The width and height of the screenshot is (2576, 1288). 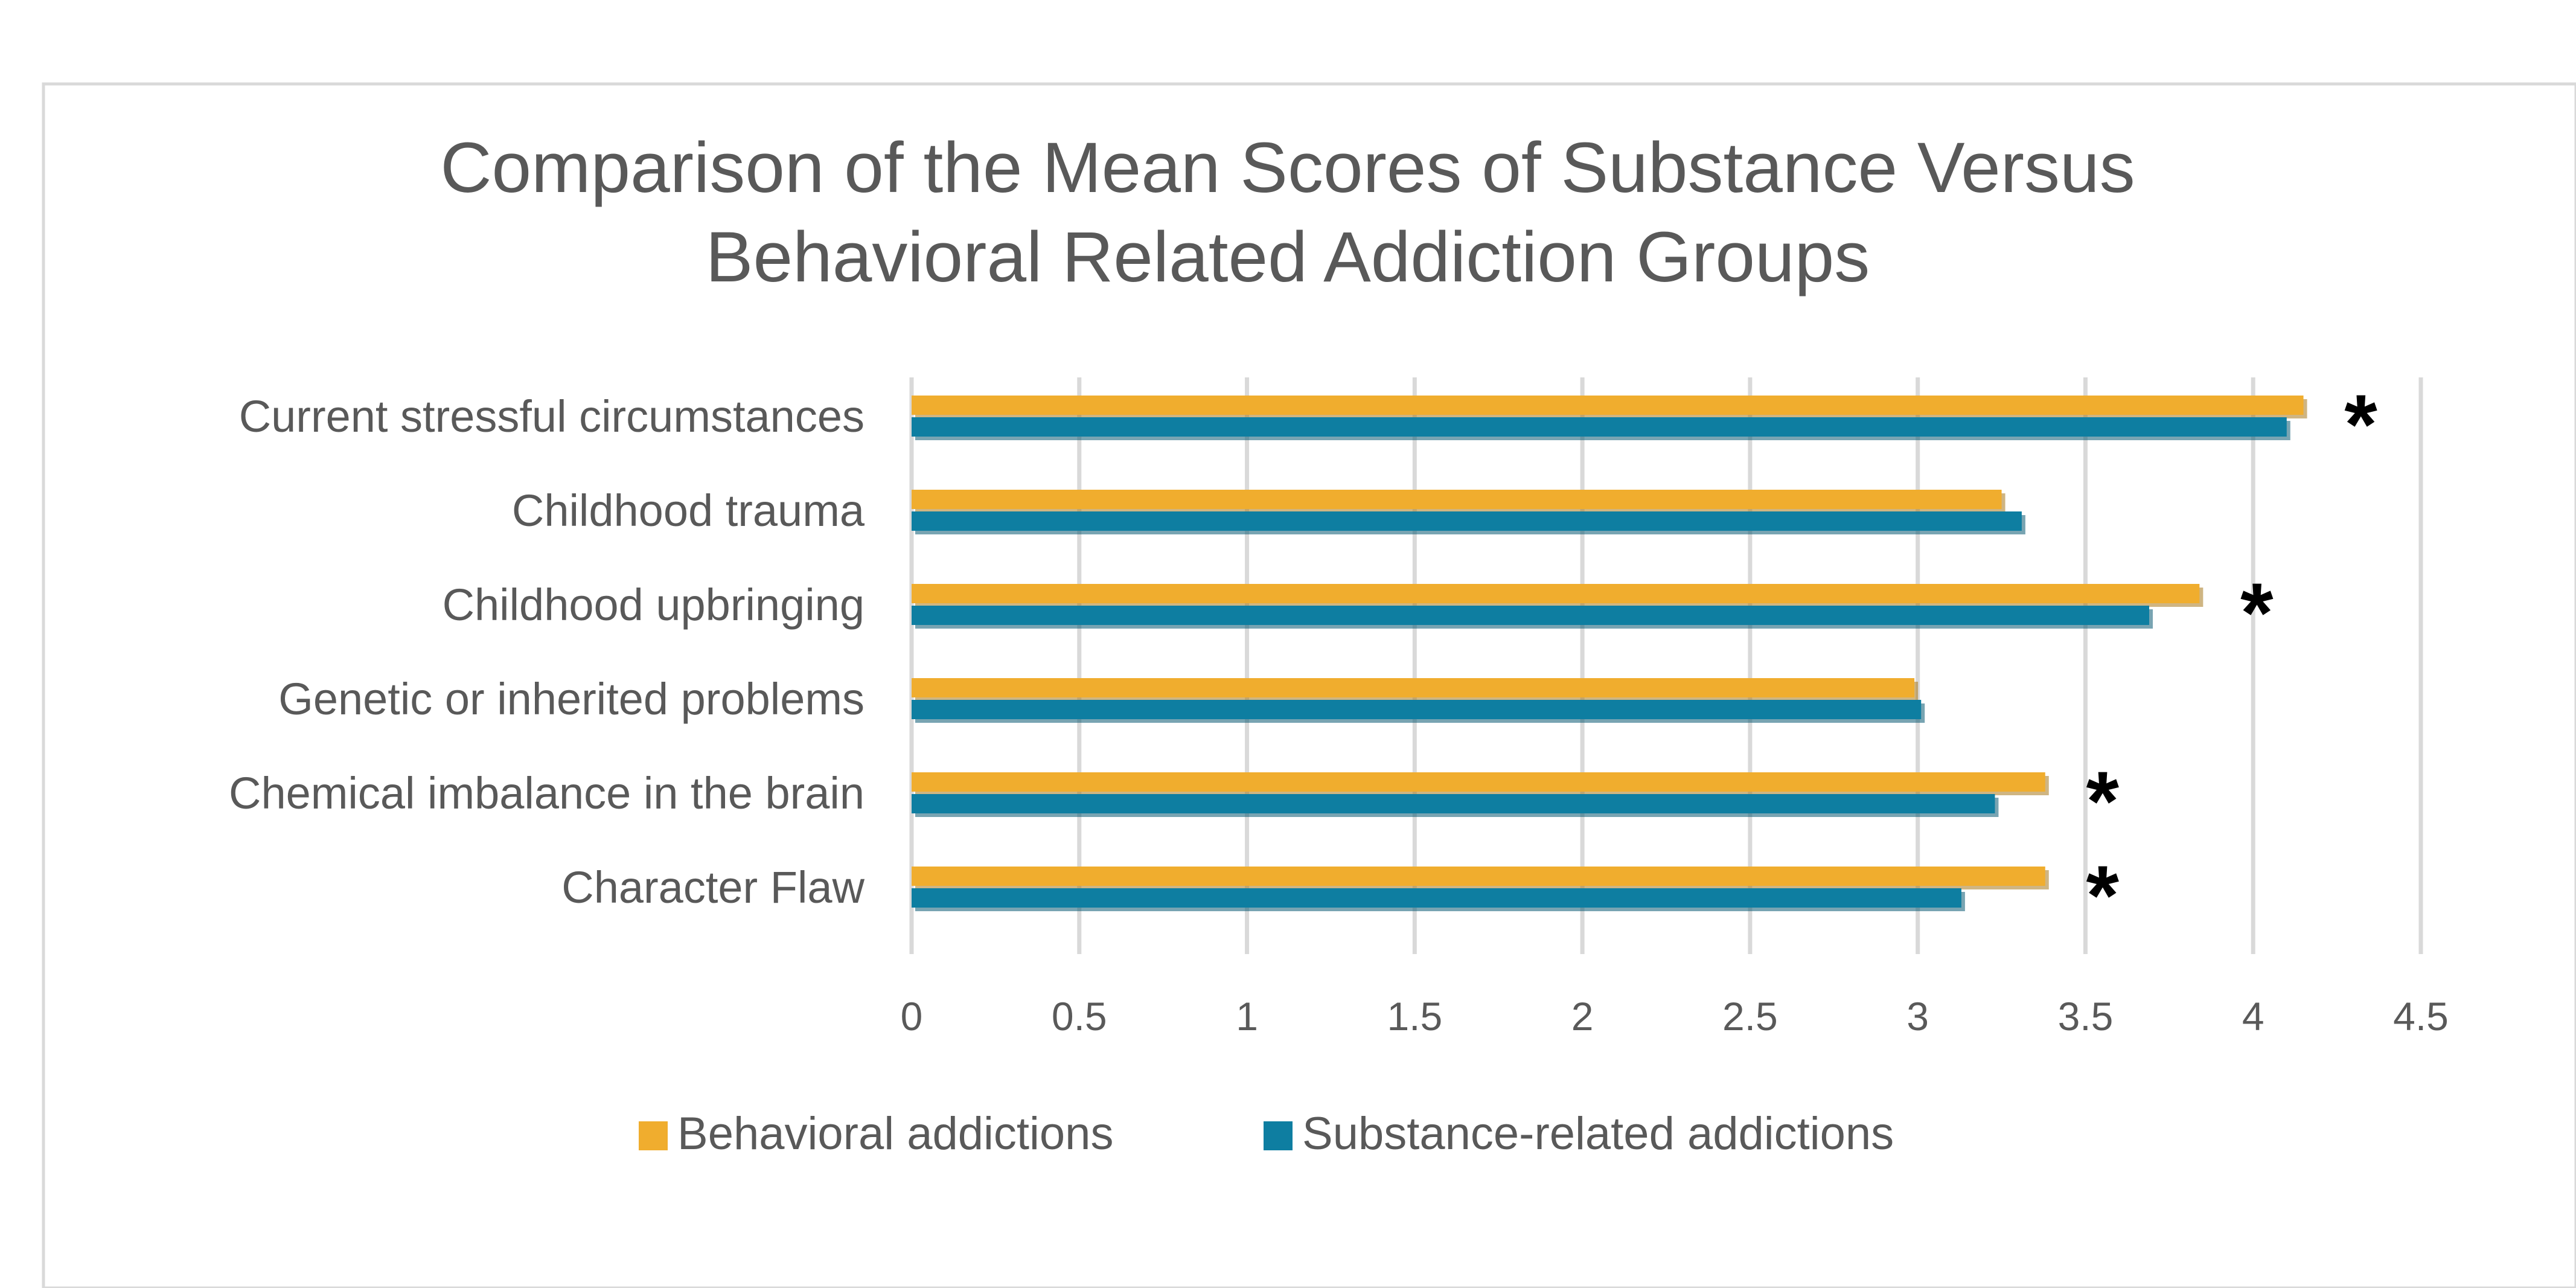 What do you see at coordinates (2421, 1016) in the screenshot?
I see `x-tick-label: 4.5` at bounding box center [2421, 1016].